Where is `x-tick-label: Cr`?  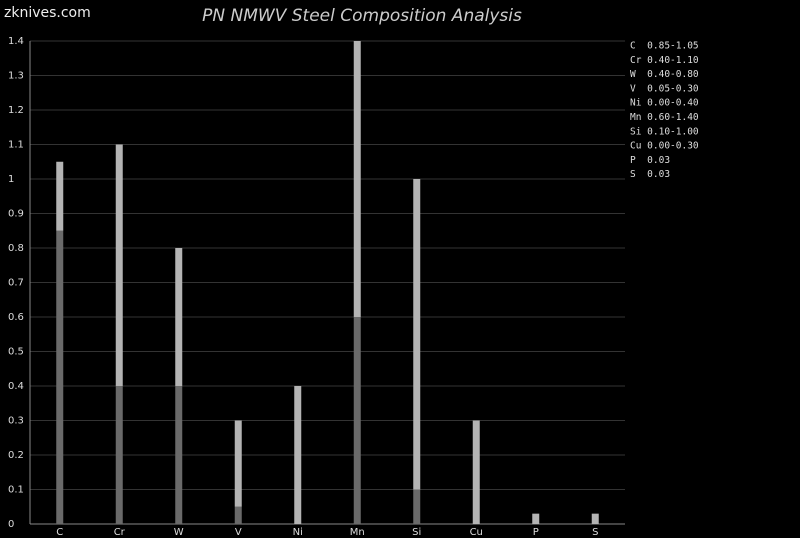
x-tick-label: Cr is located at coordinates (120, 532).